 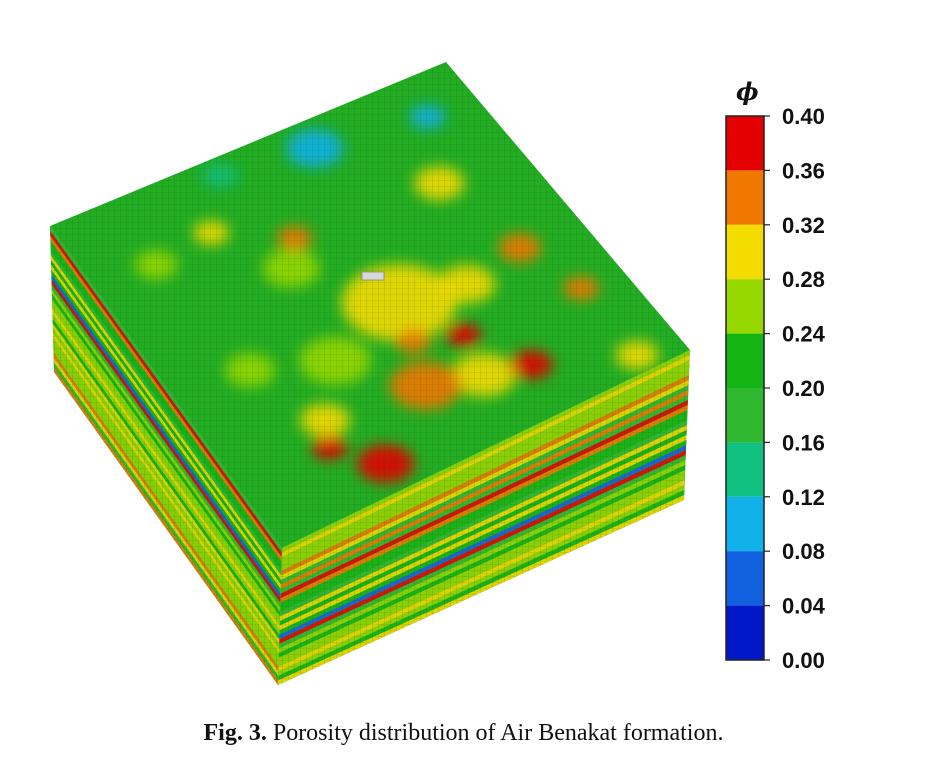 I want to click on colorbar-tick-label: 0.12, so click(x=803, y=497).